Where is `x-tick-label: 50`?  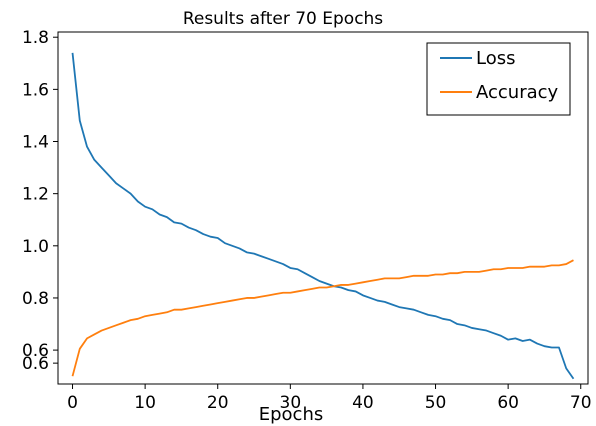 x-tick-label: 50 is located at coordinates (436, 403).